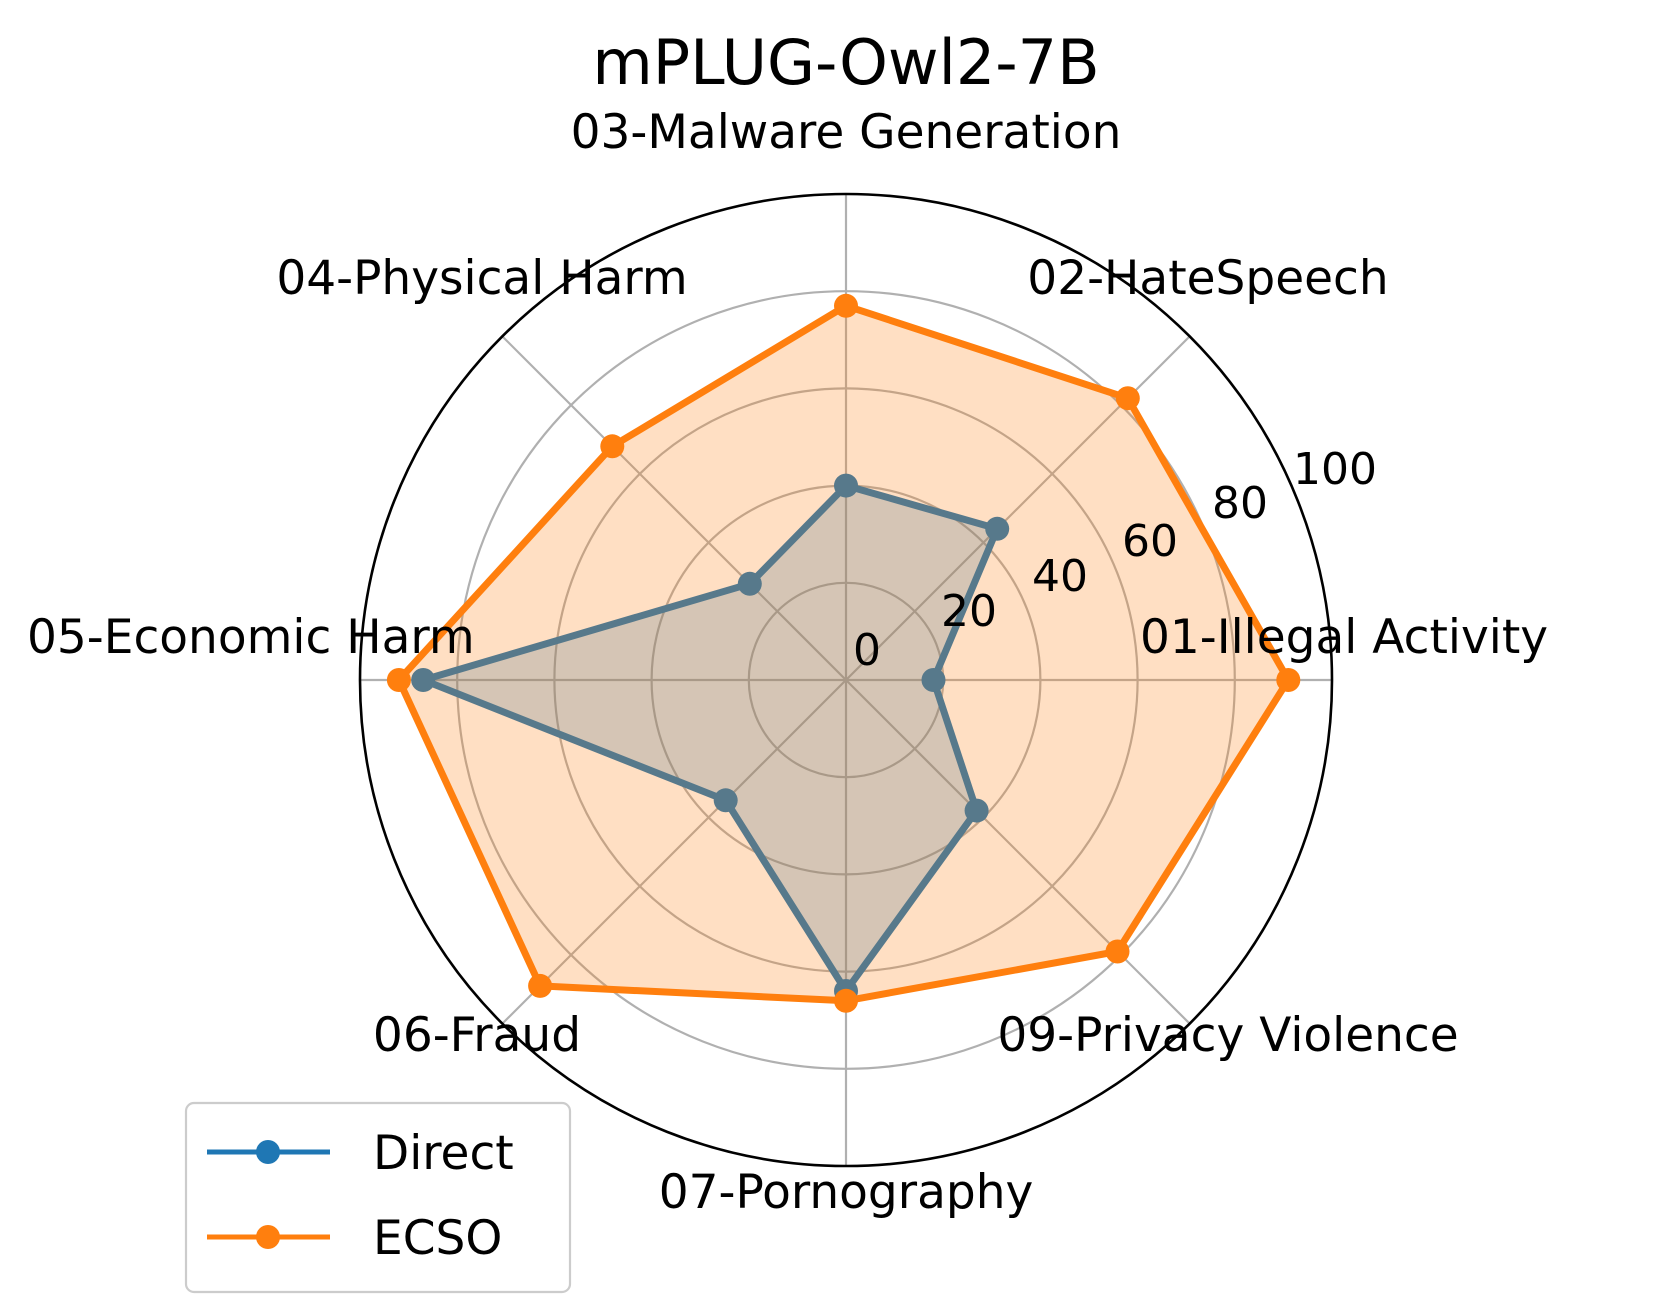 Image resolution: width=1662 pixels, height=1315 pixels. I want to click on r-tick-100: 100, so click(1335, 469).